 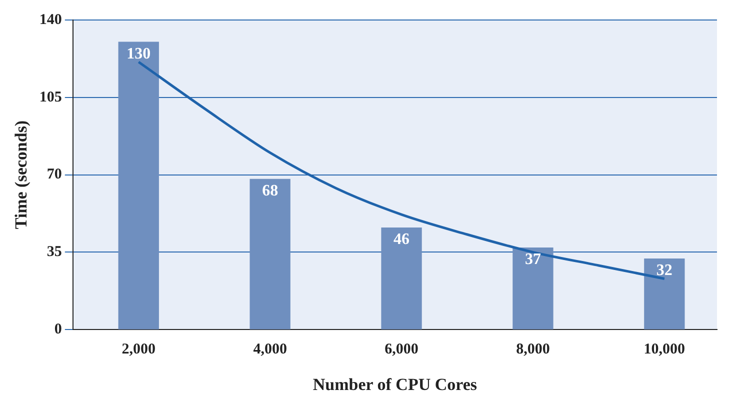 I want to click on x-tick-label: 4,000, so click(x=270, y=349).